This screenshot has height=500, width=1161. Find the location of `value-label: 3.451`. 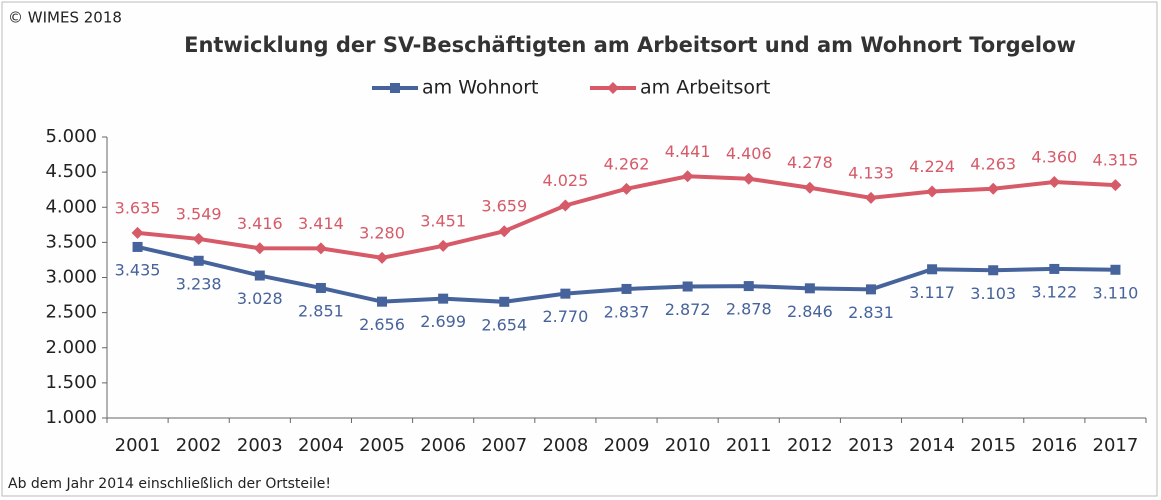

value-label: 3.451 is located at coordinates (443, 220).